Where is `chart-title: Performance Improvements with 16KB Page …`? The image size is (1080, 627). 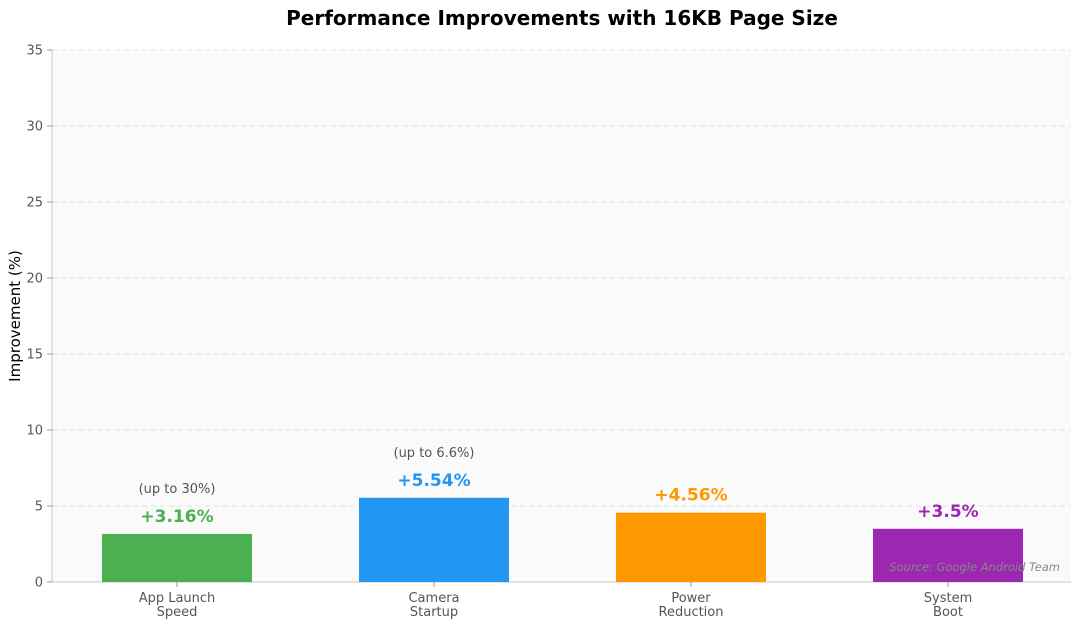
chart-title: Performance Improvements with 16KB Page … is located at coordinates (562, 18).